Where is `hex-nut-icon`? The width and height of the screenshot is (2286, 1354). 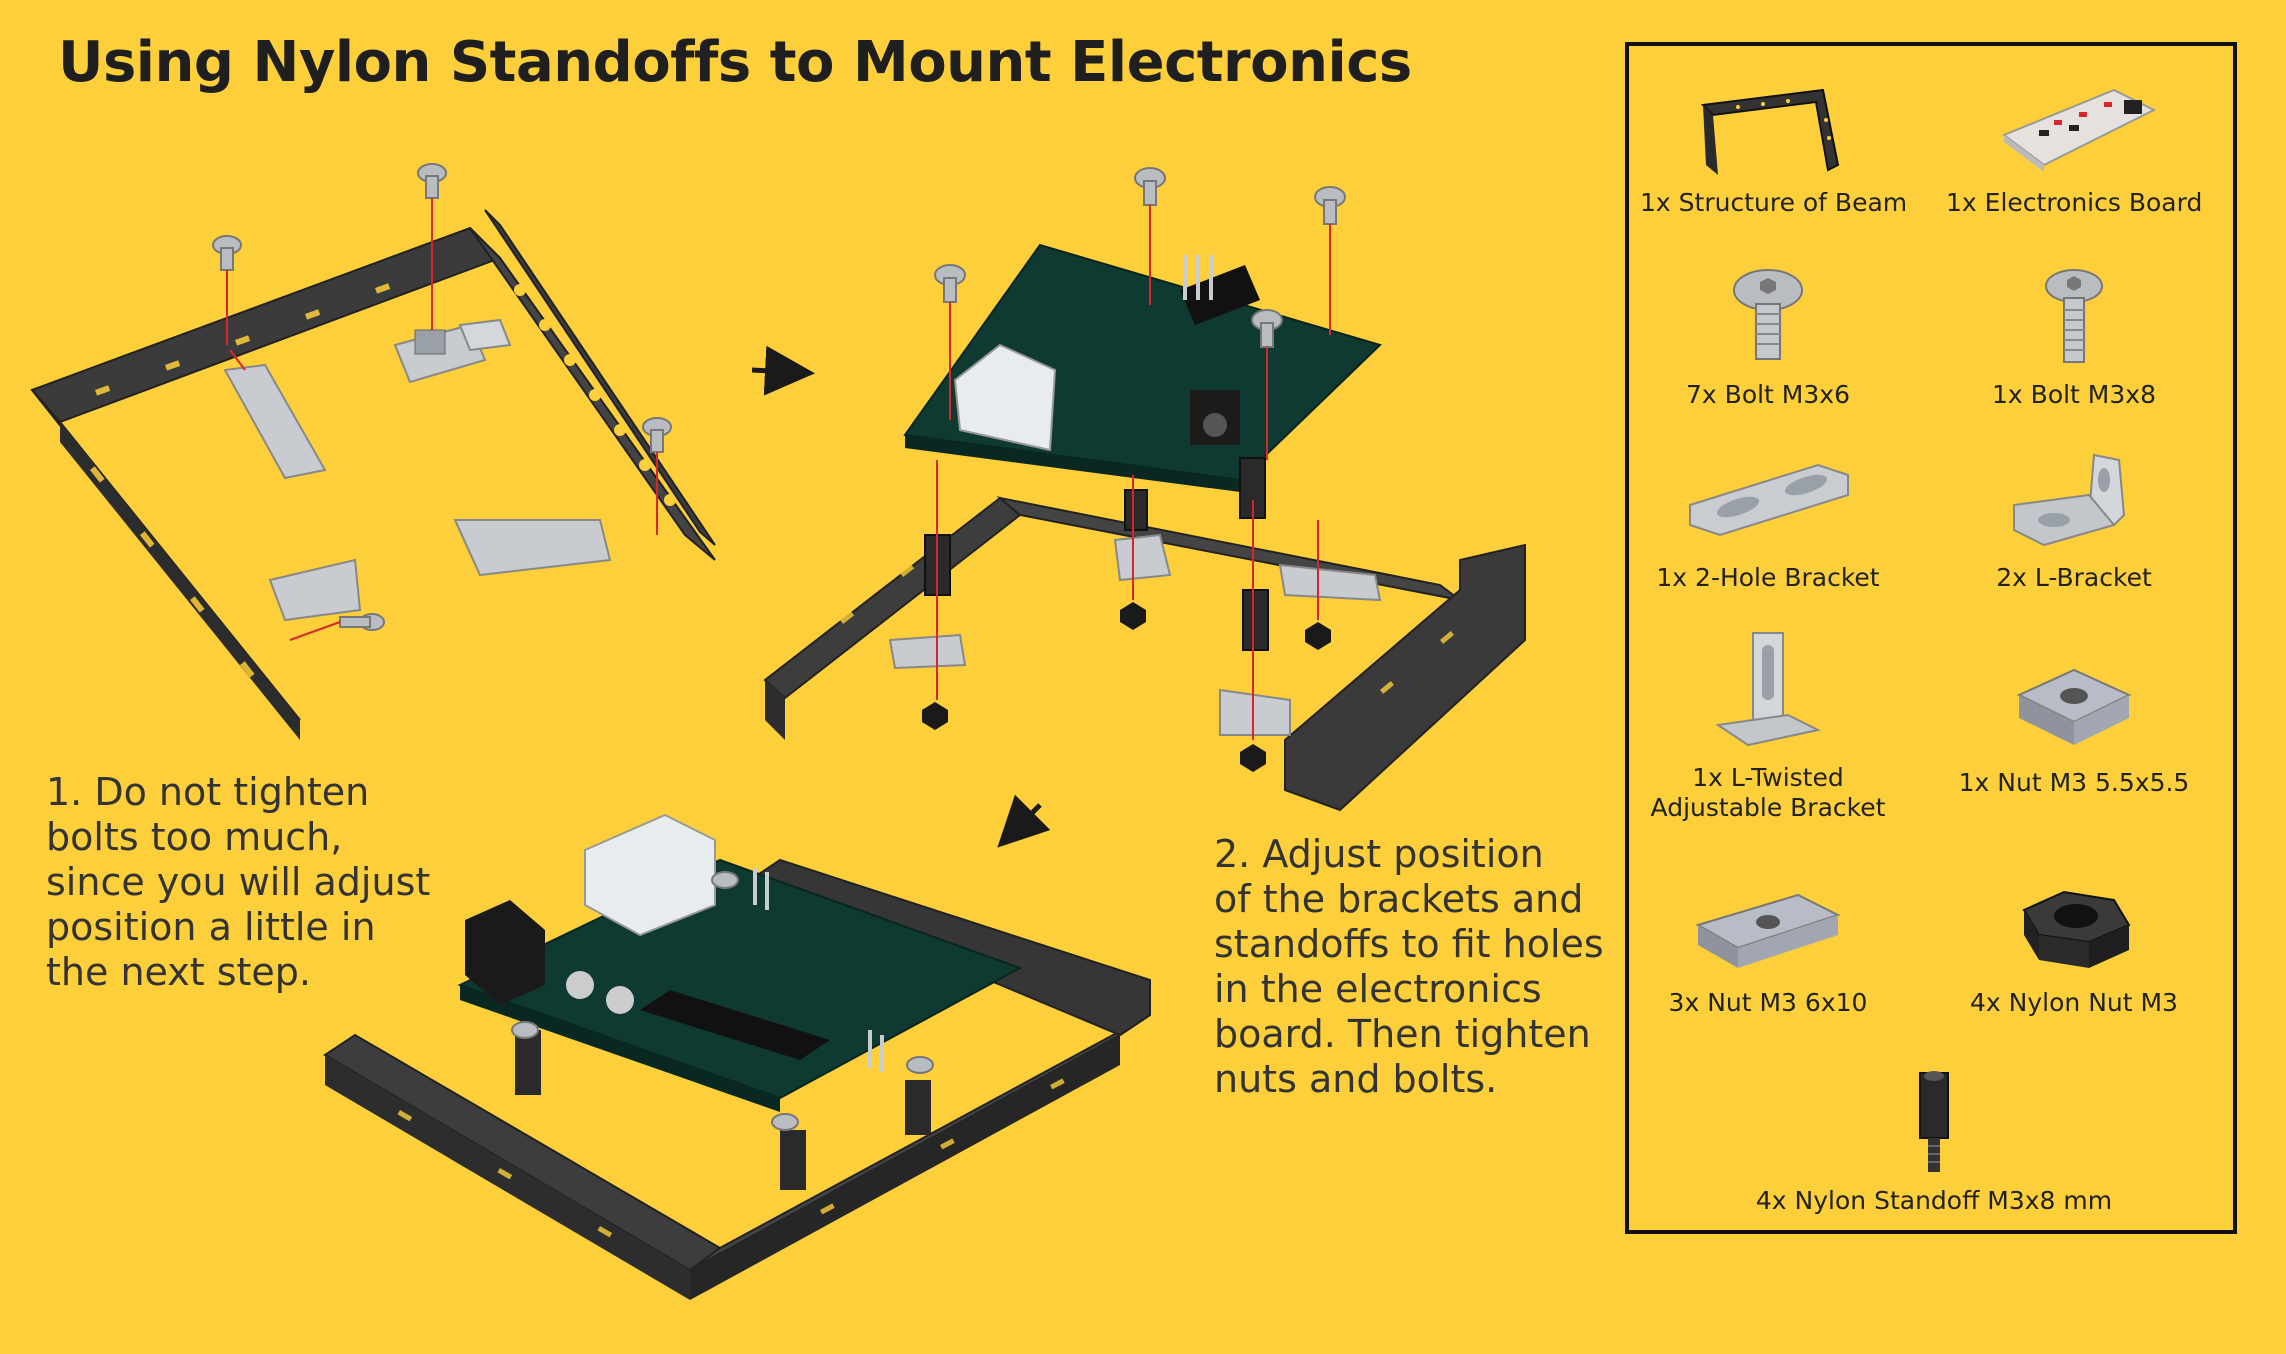 hex-nut-icon is located at coordinates (2076, 929).